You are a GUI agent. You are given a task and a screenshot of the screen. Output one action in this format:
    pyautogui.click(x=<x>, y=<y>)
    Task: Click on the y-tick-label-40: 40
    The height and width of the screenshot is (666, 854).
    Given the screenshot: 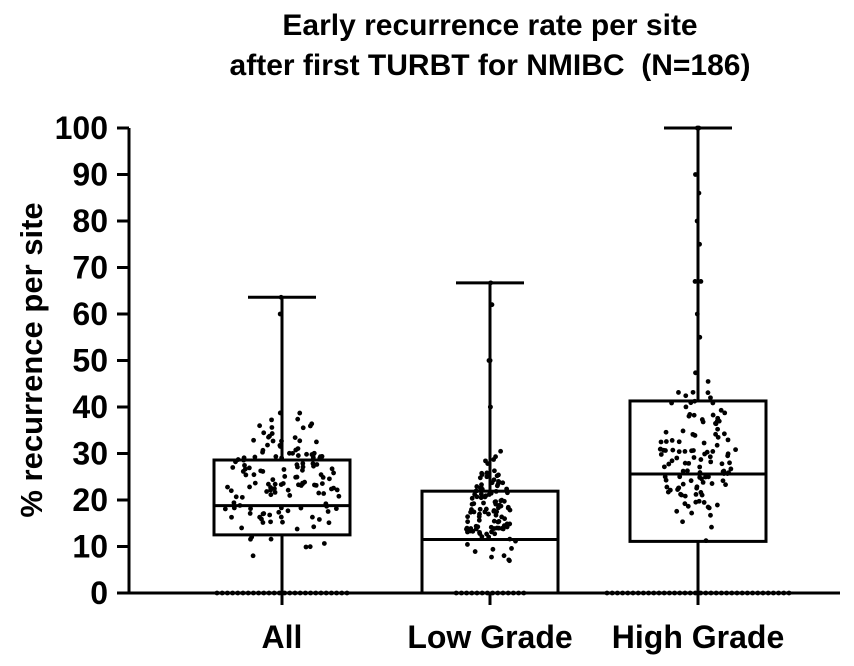 What is the action you would take?
    pyautogui.click(x=90, y=407)
    